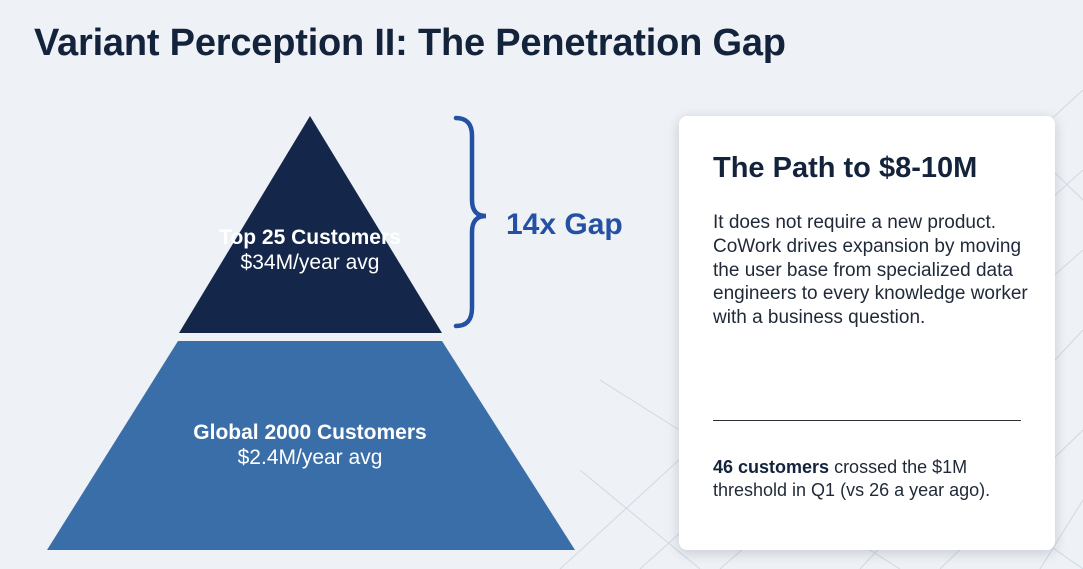  I want to click on top-tier-name: Top 25 Customers, so click(310, 237).